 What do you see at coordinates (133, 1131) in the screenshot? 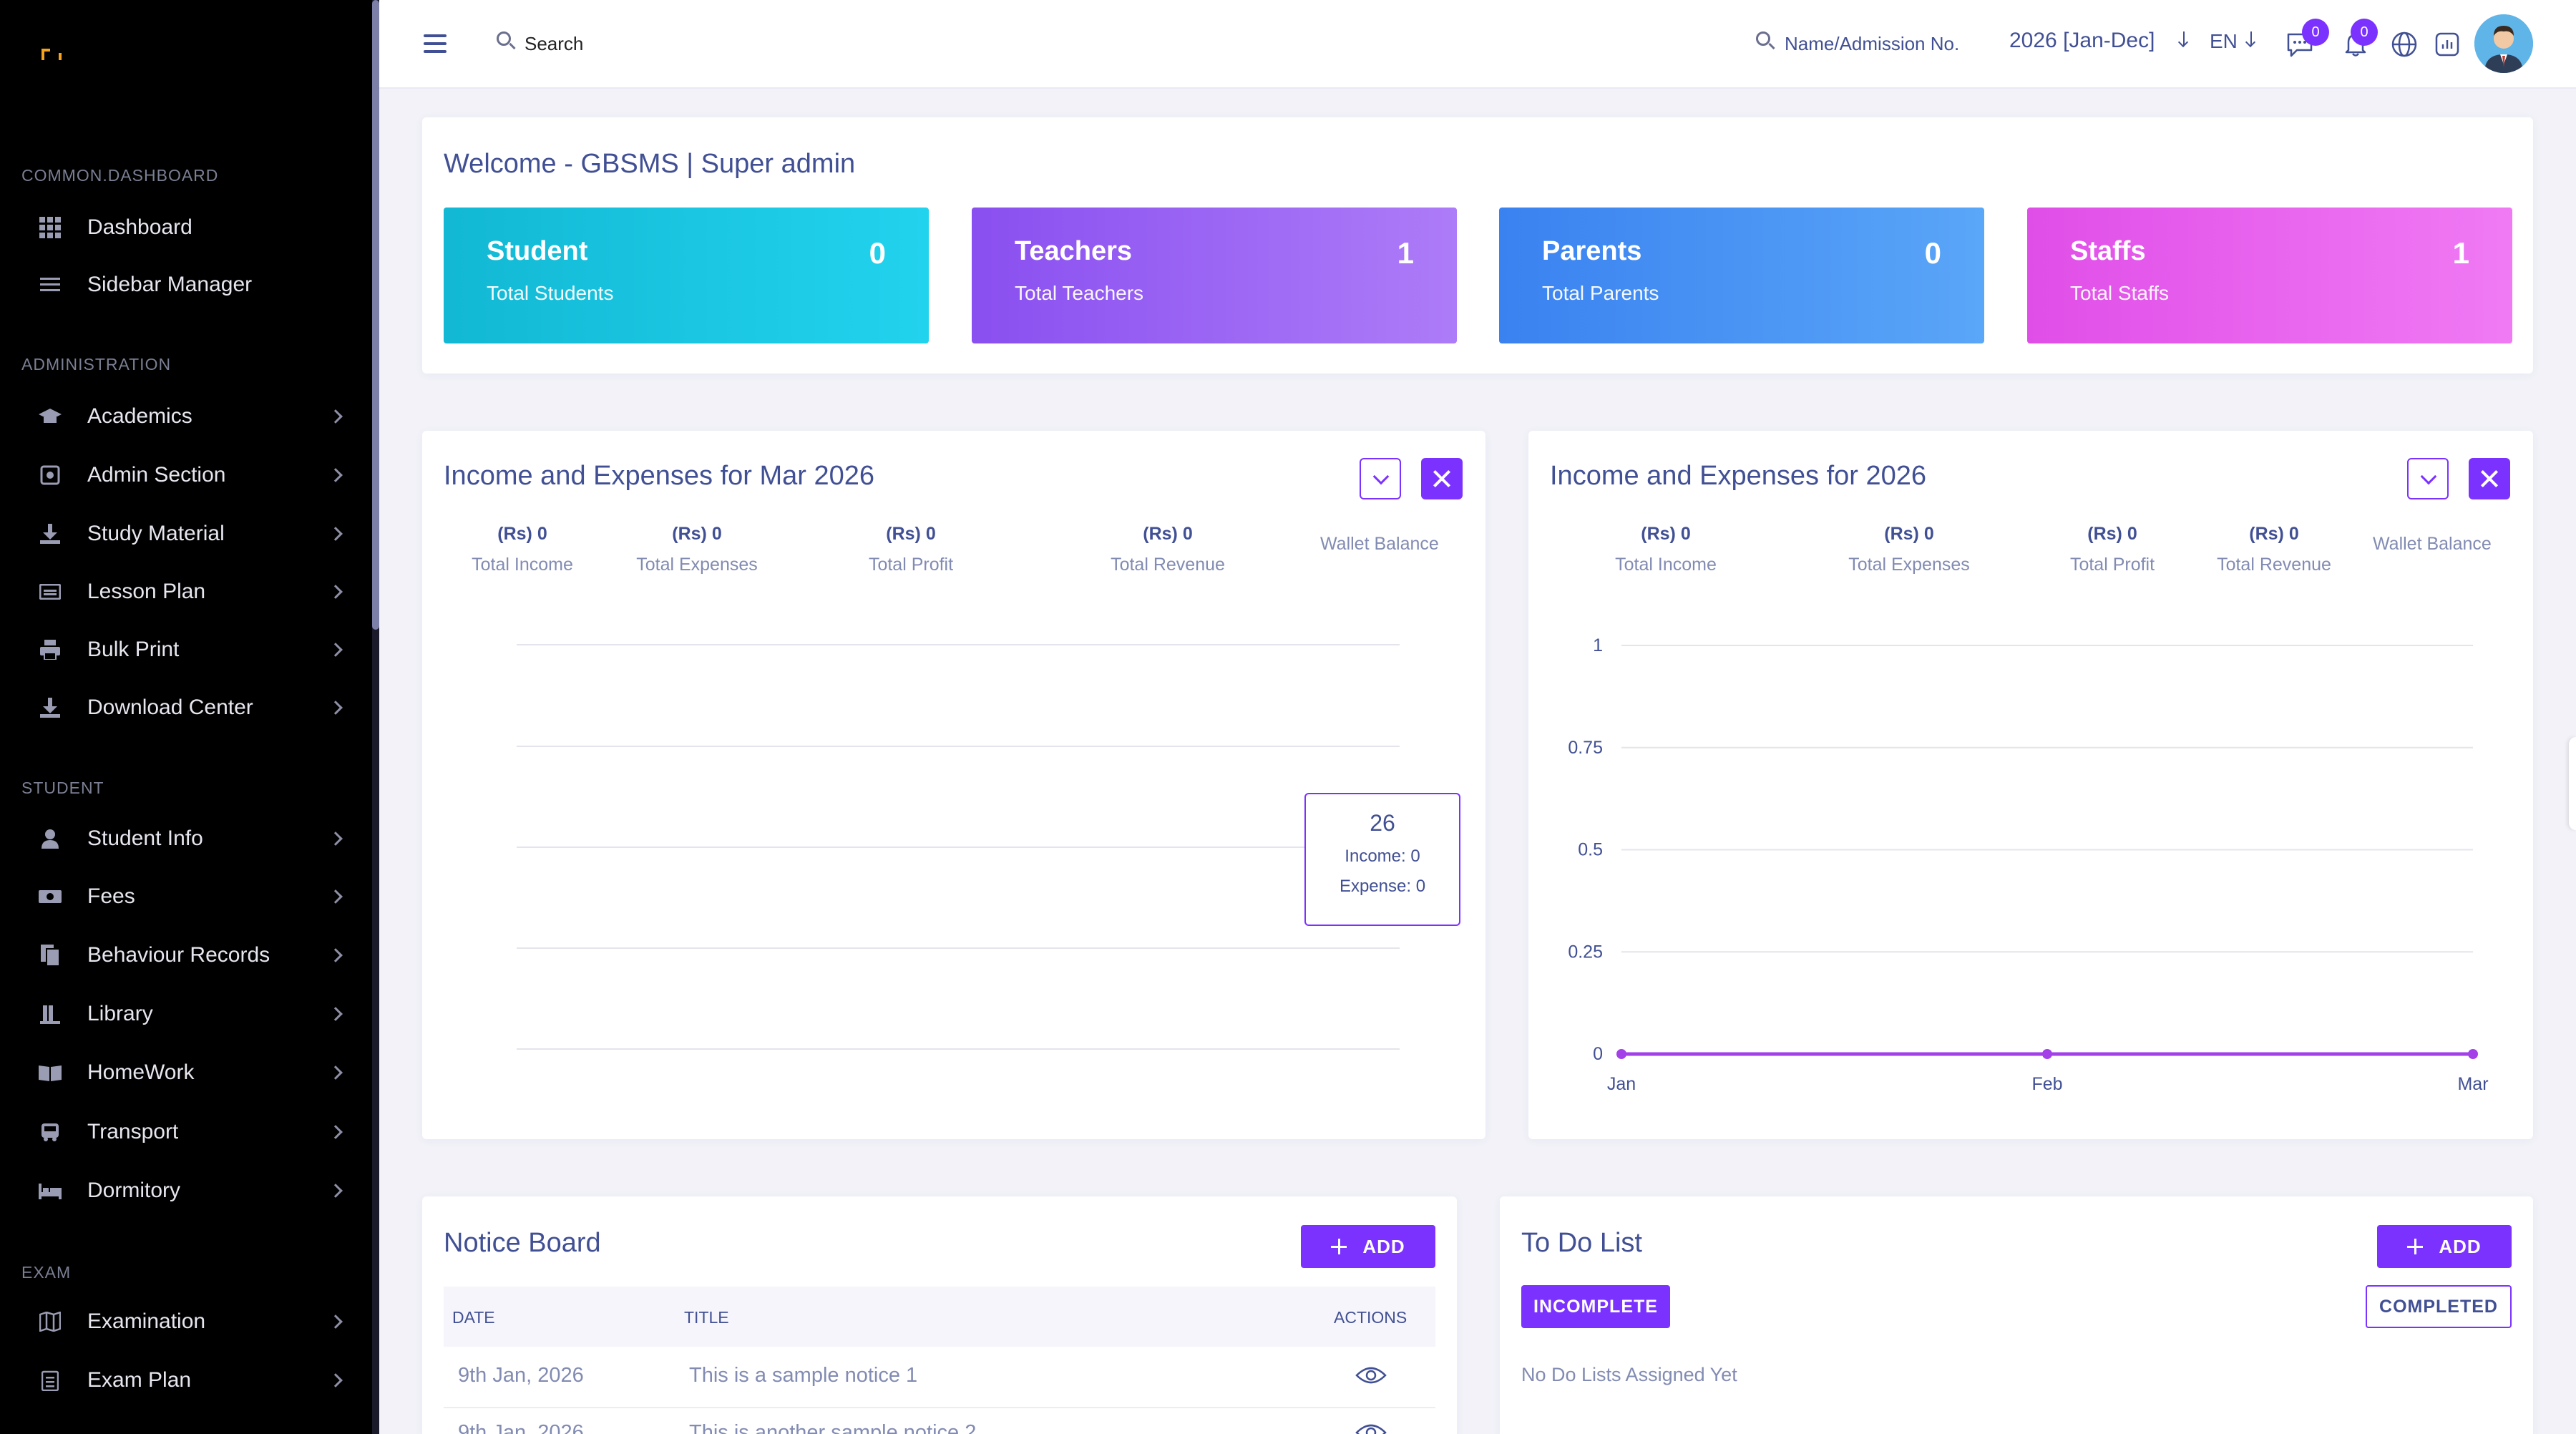
I see `sidebar-item-label: Transport` at bounding box center [133, 1131].